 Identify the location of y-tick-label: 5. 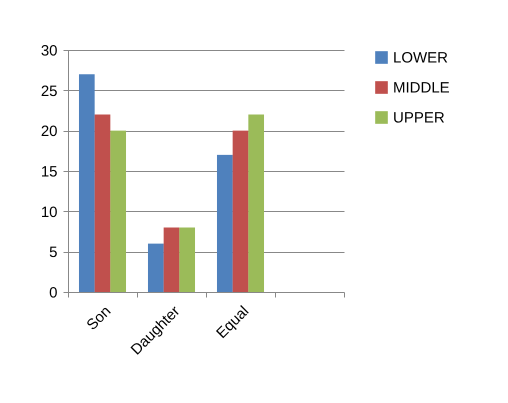
(53, 253).